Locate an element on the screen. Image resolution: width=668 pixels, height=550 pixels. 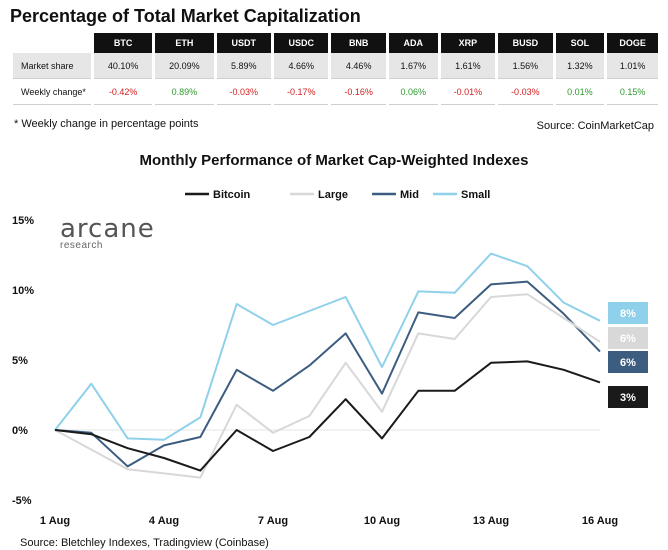
x-tick-label: 7 Aug is located at coordinates (273, 521).